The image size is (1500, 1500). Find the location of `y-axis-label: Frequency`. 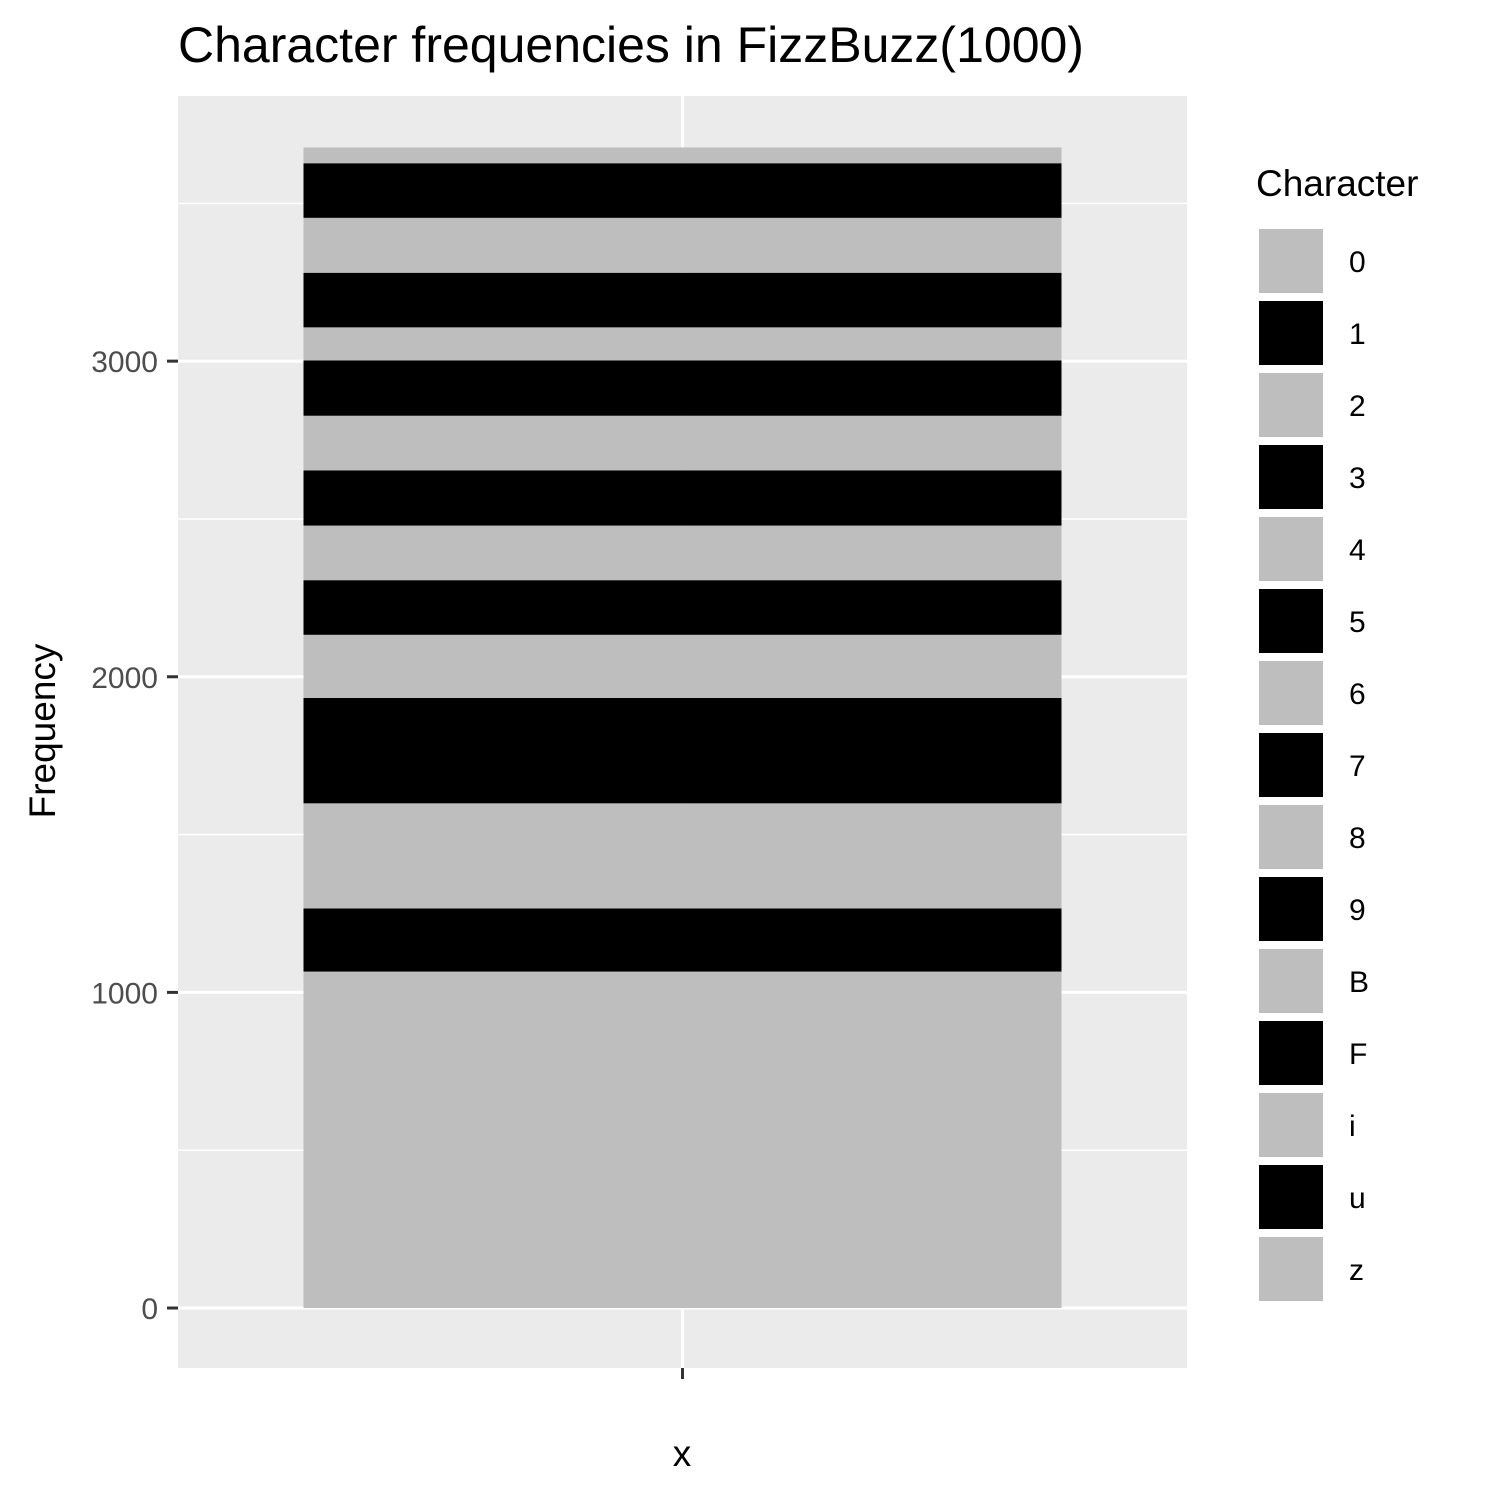

y-axis-label: Frequency is located at coordinates (42, 730).